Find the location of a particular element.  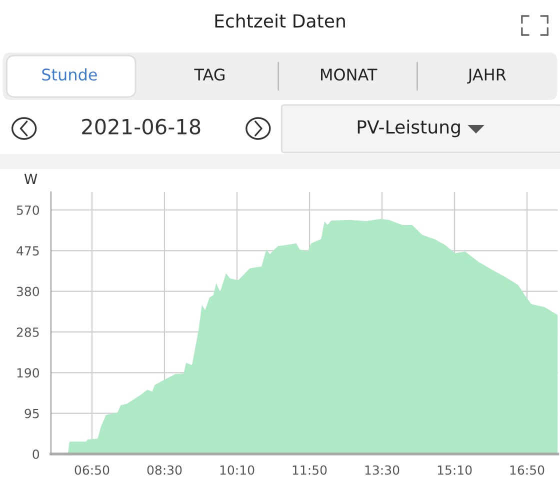

y-tick-label: 285 is located at coordinates (27, 332).